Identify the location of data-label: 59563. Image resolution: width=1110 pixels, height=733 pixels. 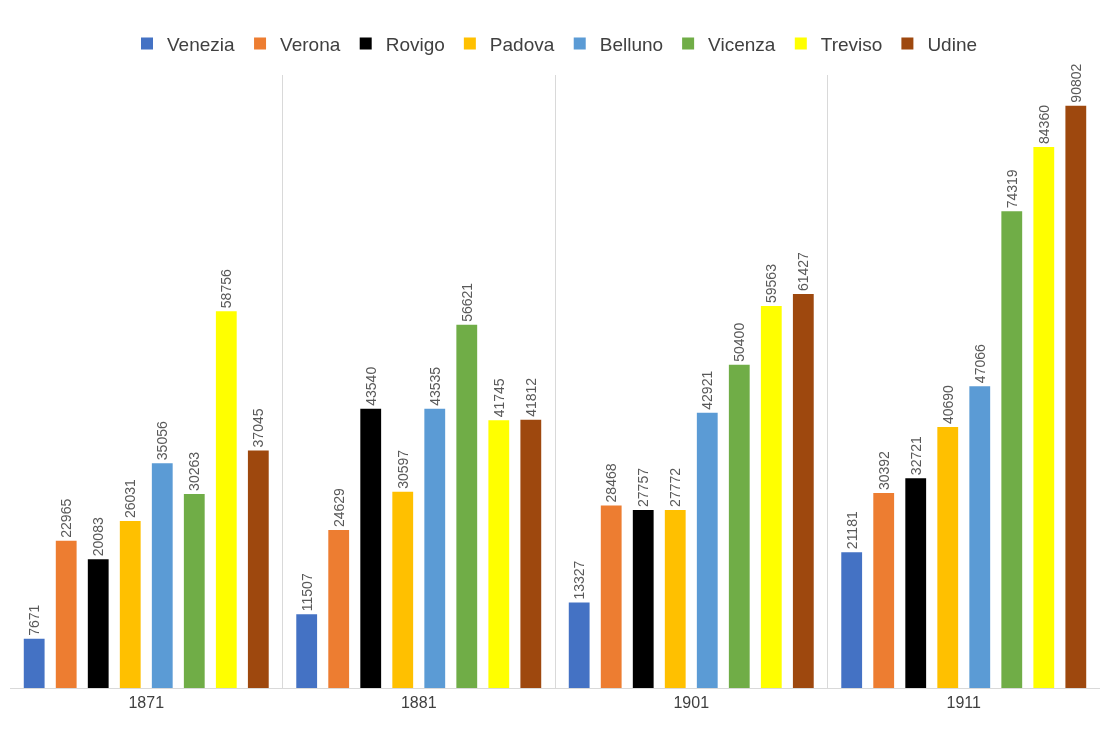
(771, 283).